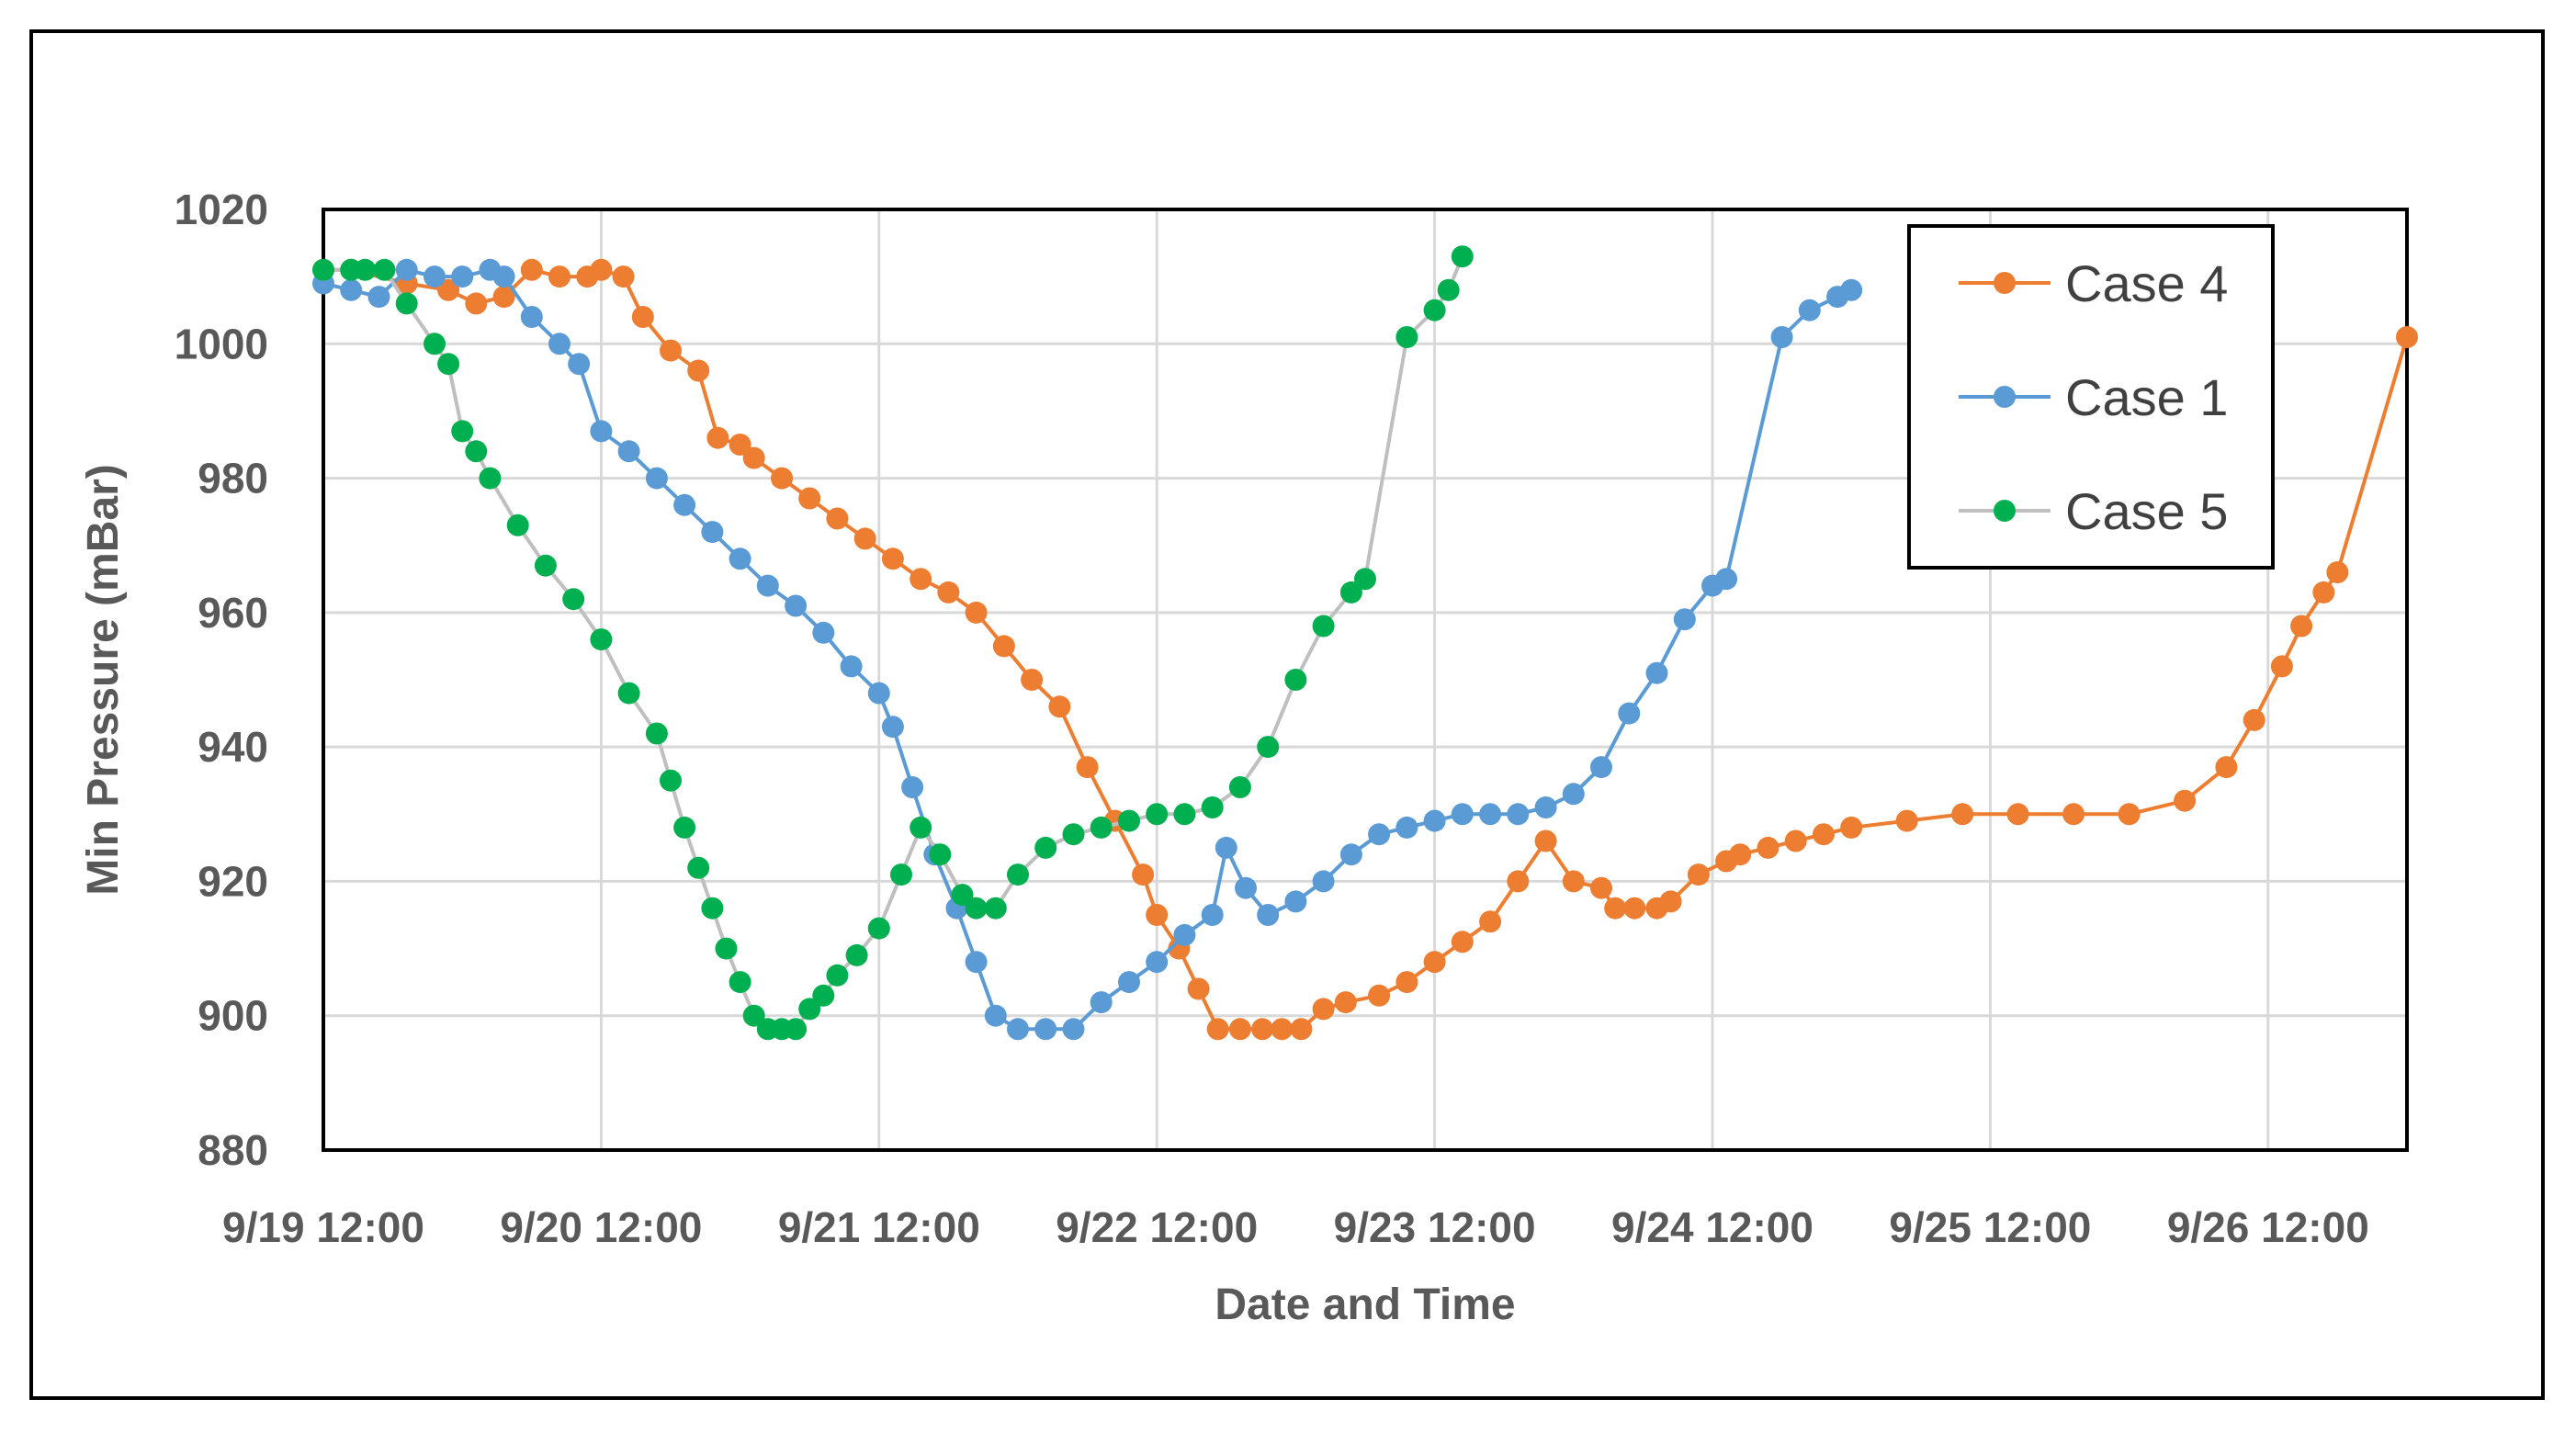  I want to click on x-tick-label: 9/26 12:00, so click(2268, 1227).